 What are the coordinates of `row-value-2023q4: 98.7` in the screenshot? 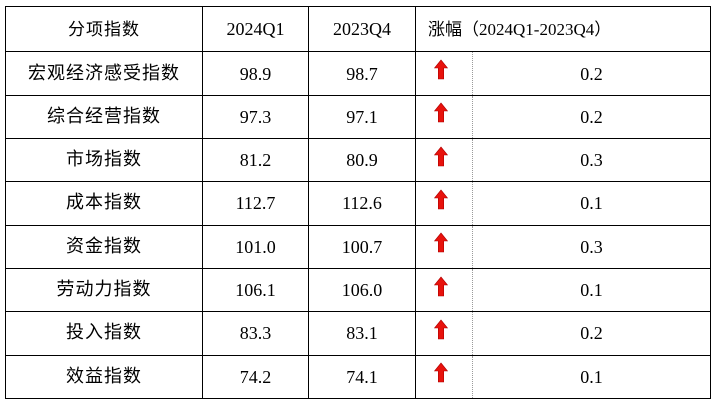 It's located at (362, 73).